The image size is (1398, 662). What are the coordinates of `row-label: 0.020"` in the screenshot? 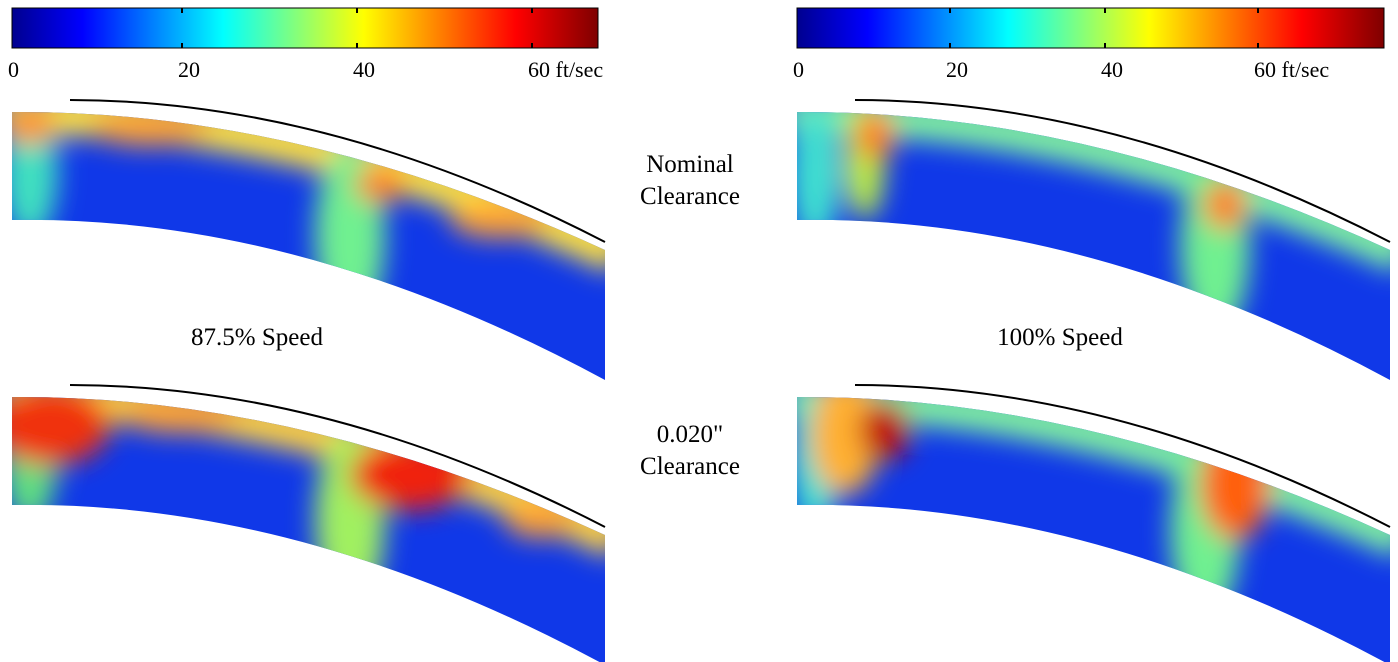 It's located at (690, 434).